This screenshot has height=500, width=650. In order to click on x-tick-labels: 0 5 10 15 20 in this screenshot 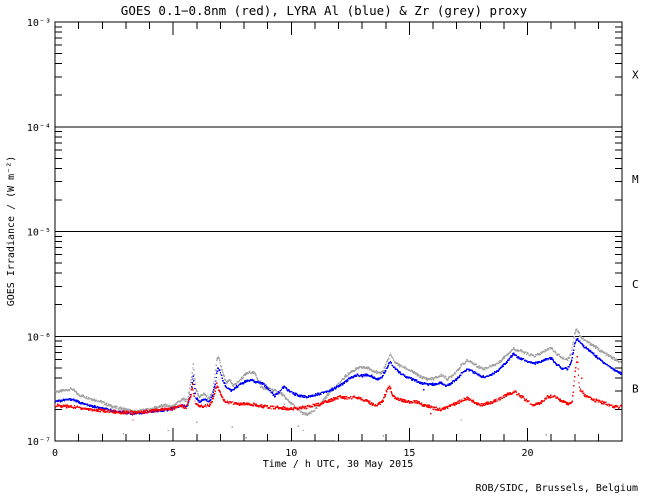, I will do `click(293, 453)`.